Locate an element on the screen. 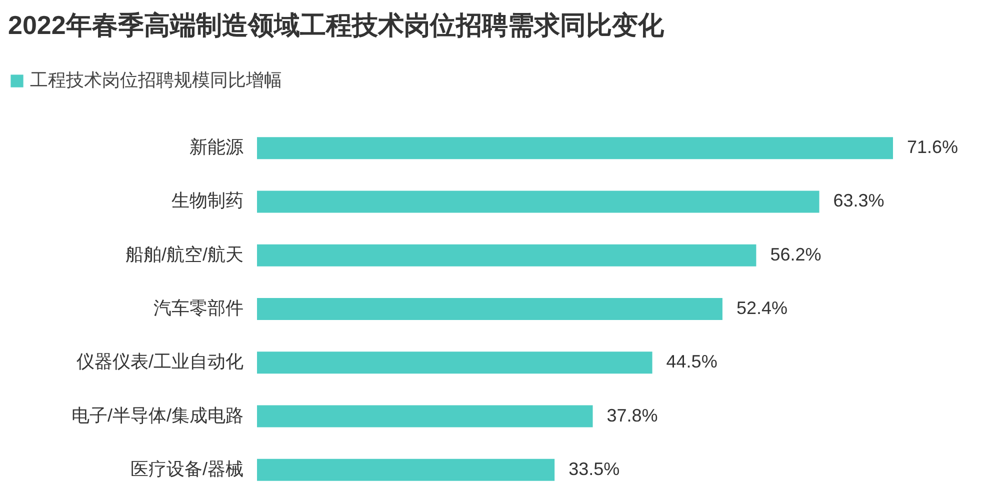 This screenshot has width=987, height=502. data-label: 56.2% is located at coordinates (796, 254).